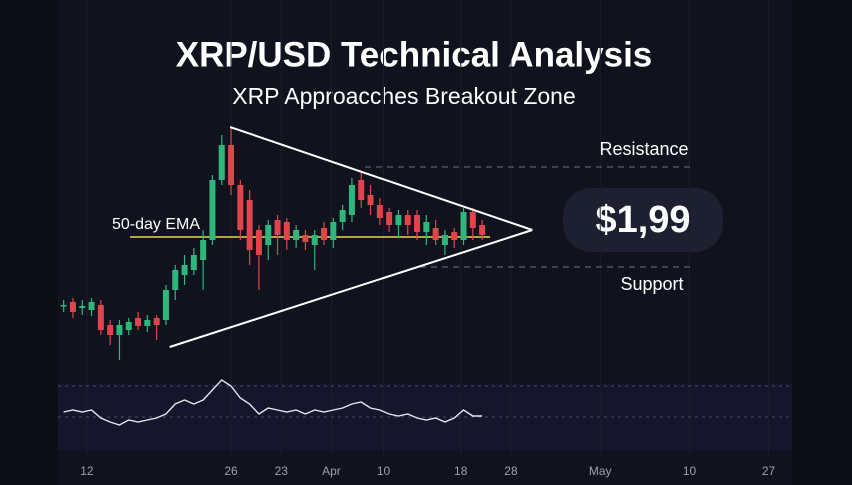  I want to click on x-tick-label: 28, so click(511, 471).